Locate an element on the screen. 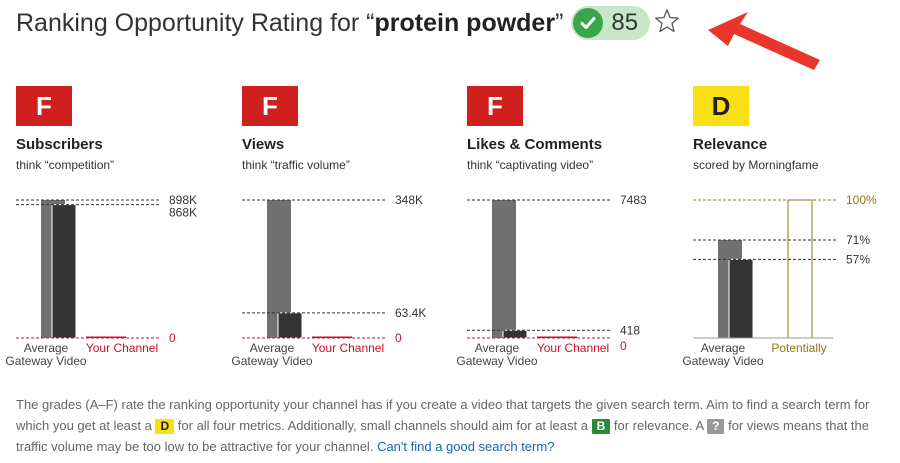 The image size is (900, 463). bar-average is located at coordinates (504, 269).